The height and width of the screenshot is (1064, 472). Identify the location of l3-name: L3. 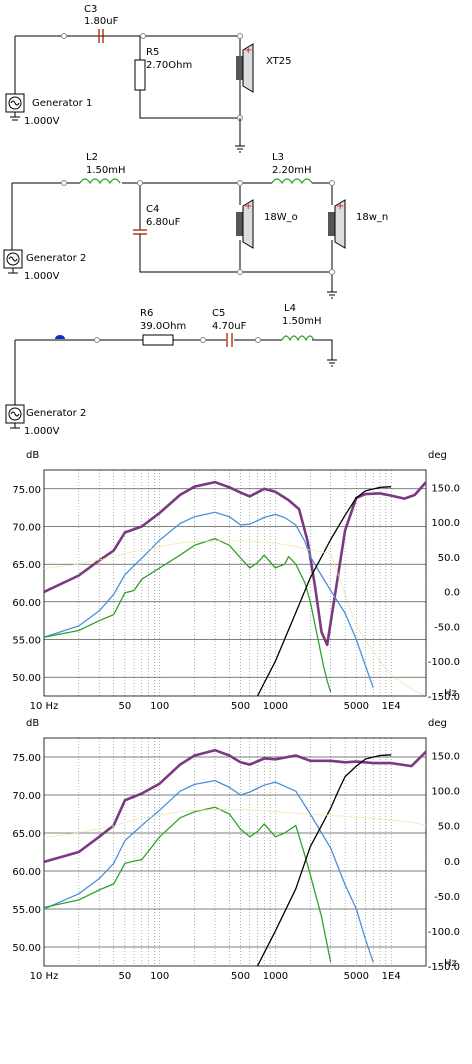
(278, 157).